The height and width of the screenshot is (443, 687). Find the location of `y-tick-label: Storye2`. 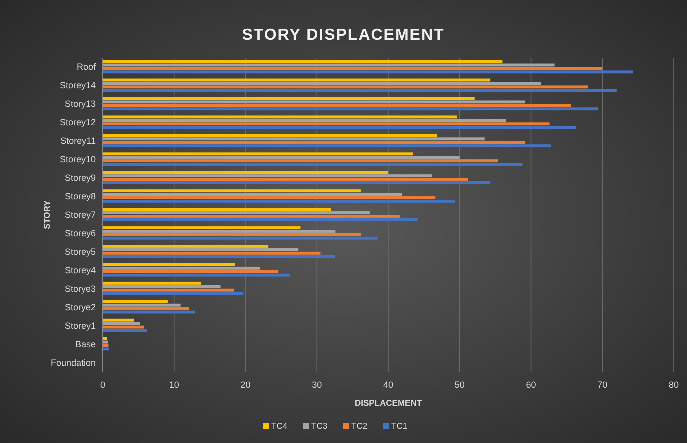

y-tick-label: Storye2 is located at coordinates (80, 307).